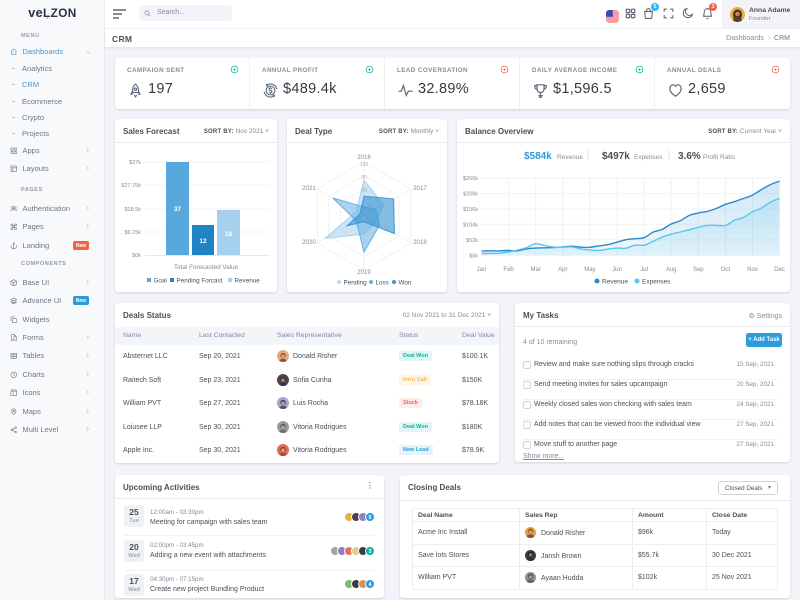 The height and width of the screenshot is (600, 800). What do you see at coordinates (536, 270) in the screenshot?
I see `svg-text: Mar` at bounding box center [536, 270].